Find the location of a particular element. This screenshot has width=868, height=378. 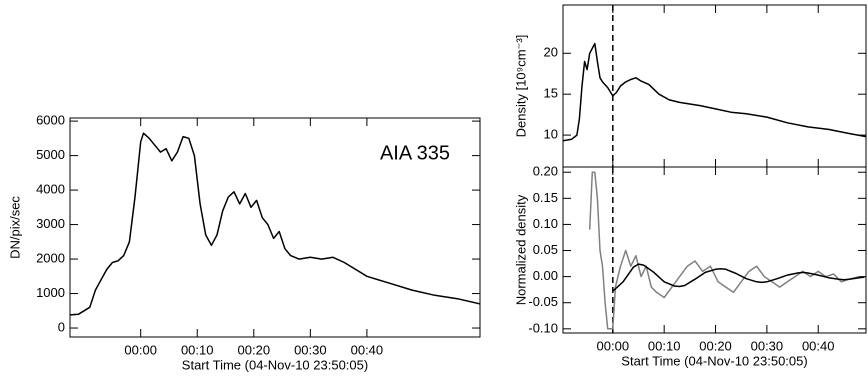

y-axis-label: DN/pix/sec is located at coordinates (14, 227).